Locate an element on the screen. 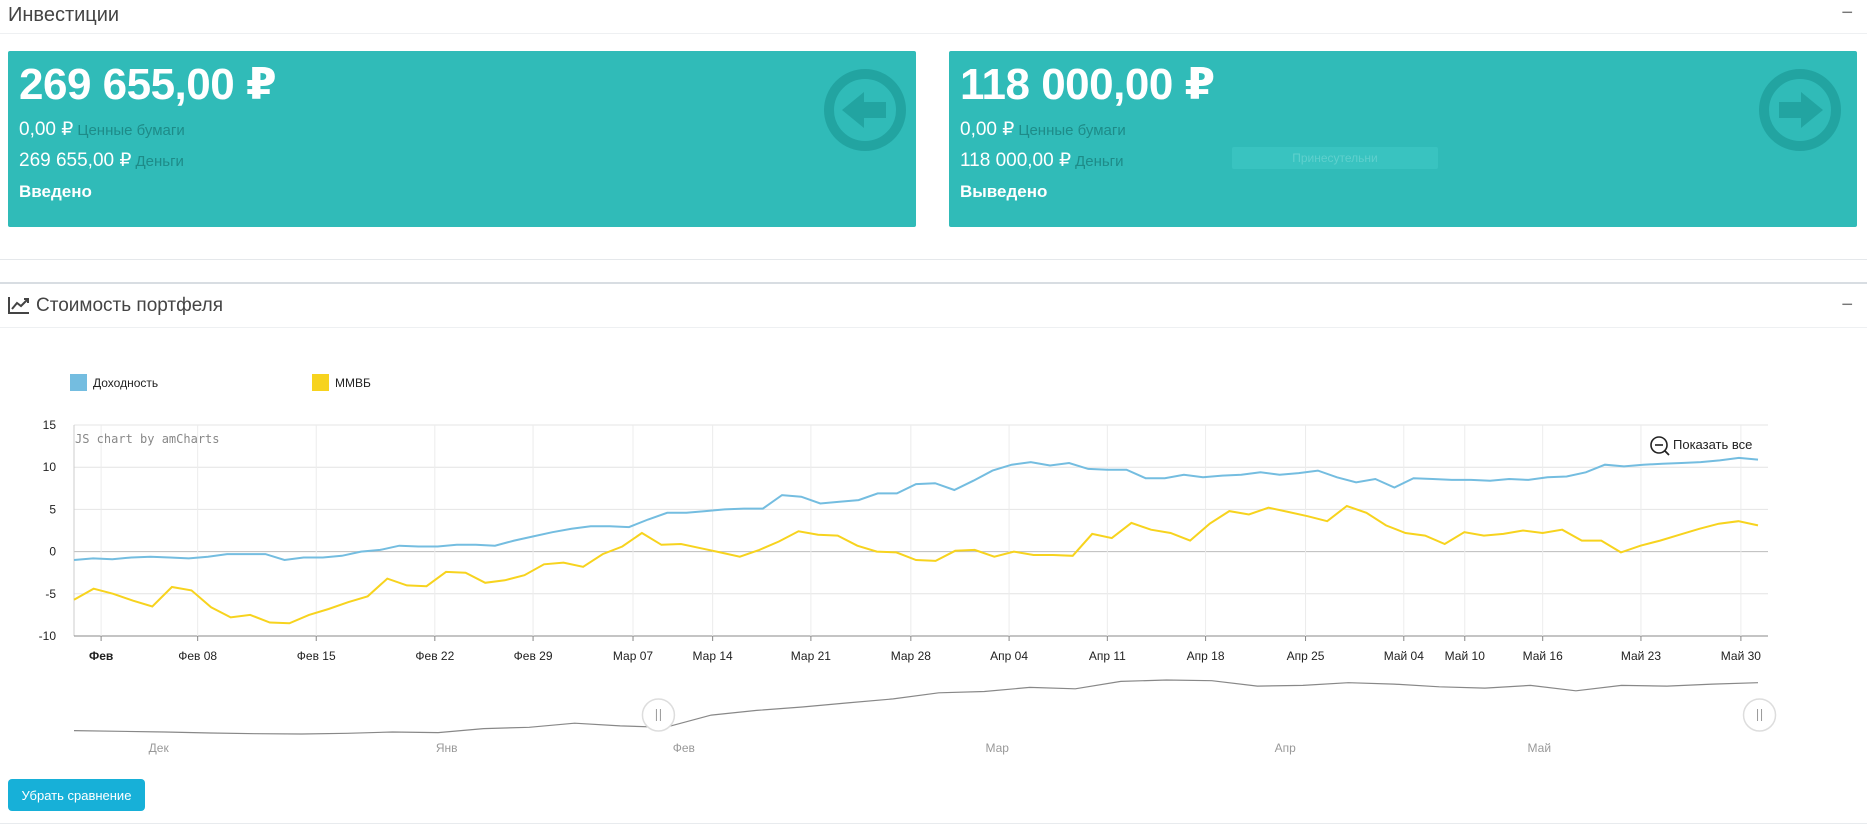  arrow-left-circle-icon is located at coordinates (865, 110).